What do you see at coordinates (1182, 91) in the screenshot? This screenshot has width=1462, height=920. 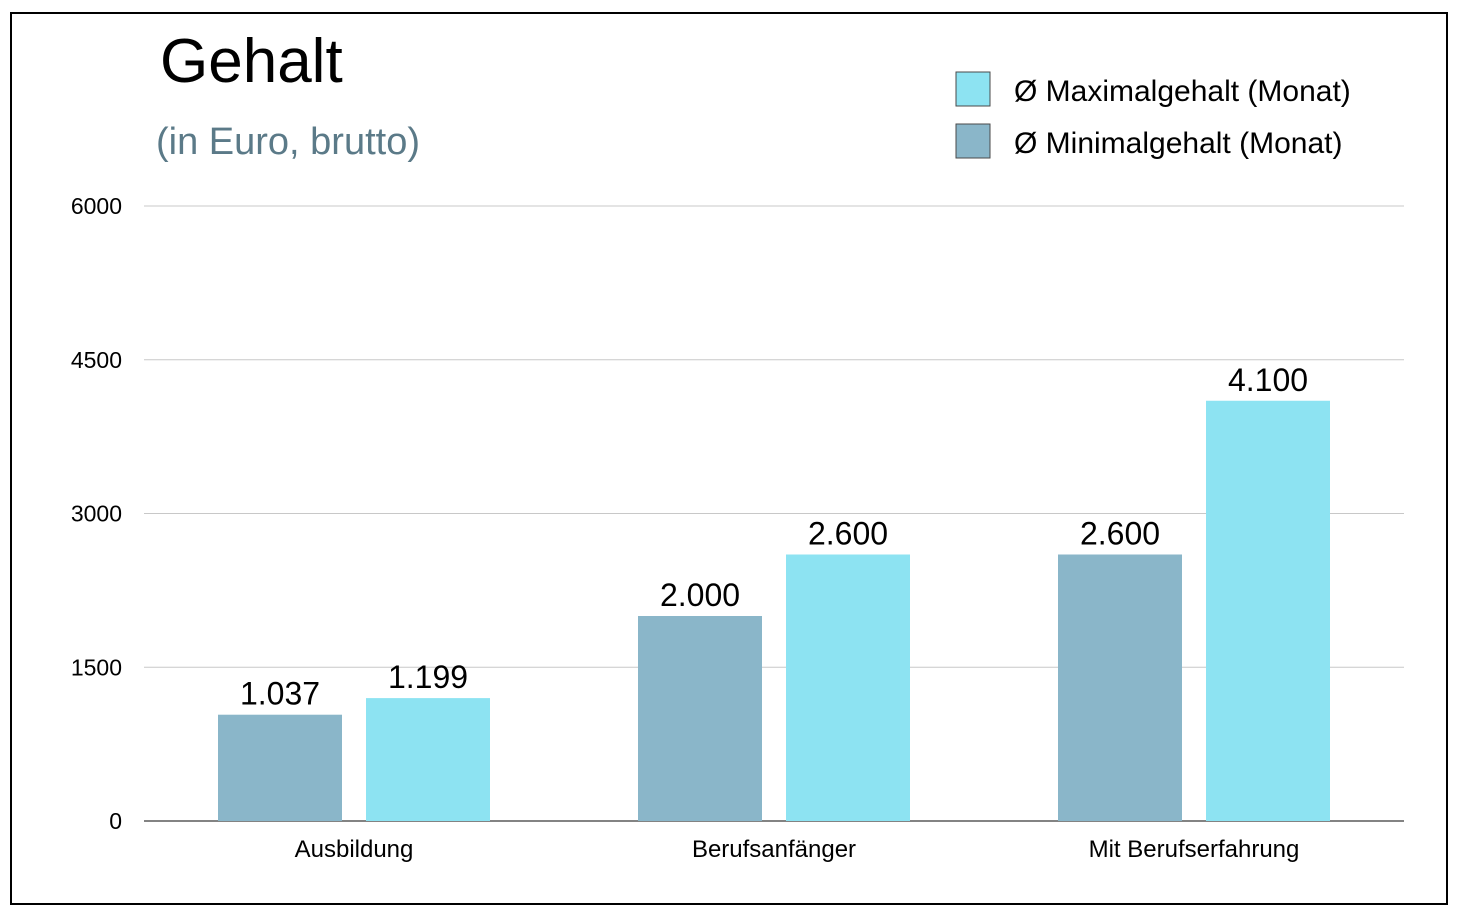 I see `legend-label: Ø Maximalgehalt (Monat)` at bounding box center [1182, 91].